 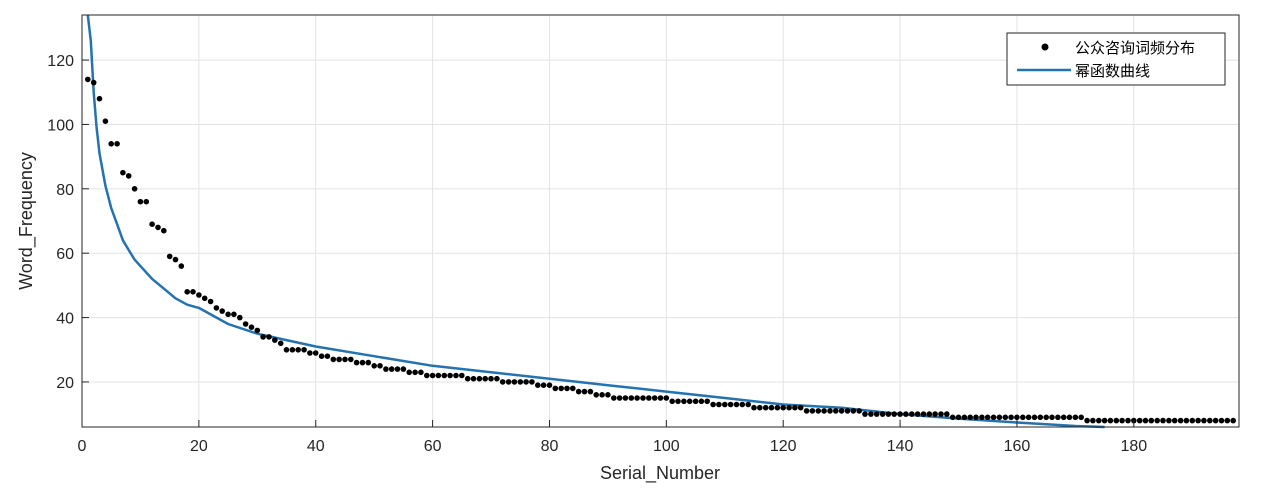 I want to click on x-tick-label: 140, so click(x=900, y=446).